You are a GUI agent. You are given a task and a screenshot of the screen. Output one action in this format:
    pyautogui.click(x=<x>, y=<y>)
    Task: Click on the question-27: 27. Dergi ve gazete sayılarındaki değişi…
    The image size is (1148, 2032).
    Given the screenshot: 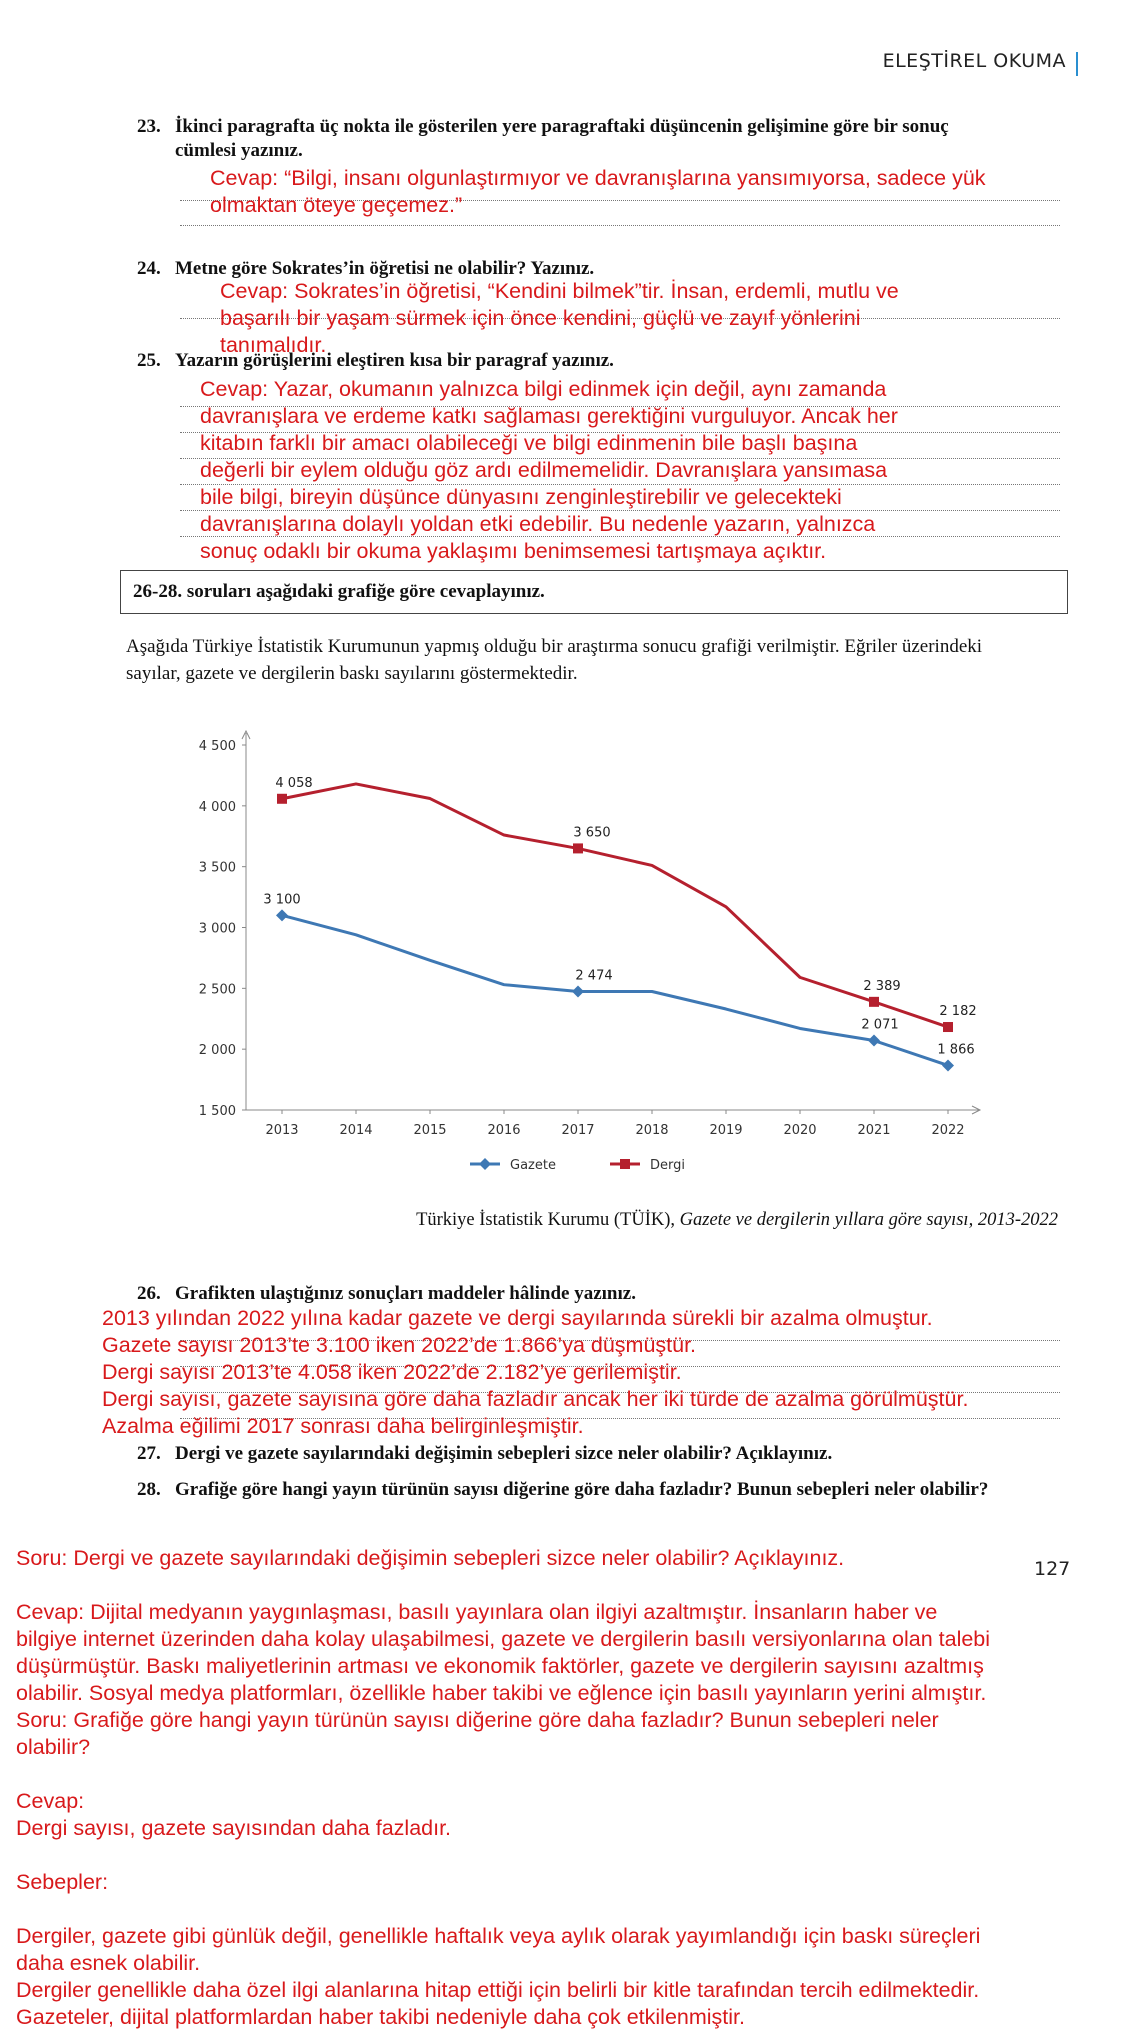 What is the action you would take?
    pyautogui.click(x=607, y=1454)
    